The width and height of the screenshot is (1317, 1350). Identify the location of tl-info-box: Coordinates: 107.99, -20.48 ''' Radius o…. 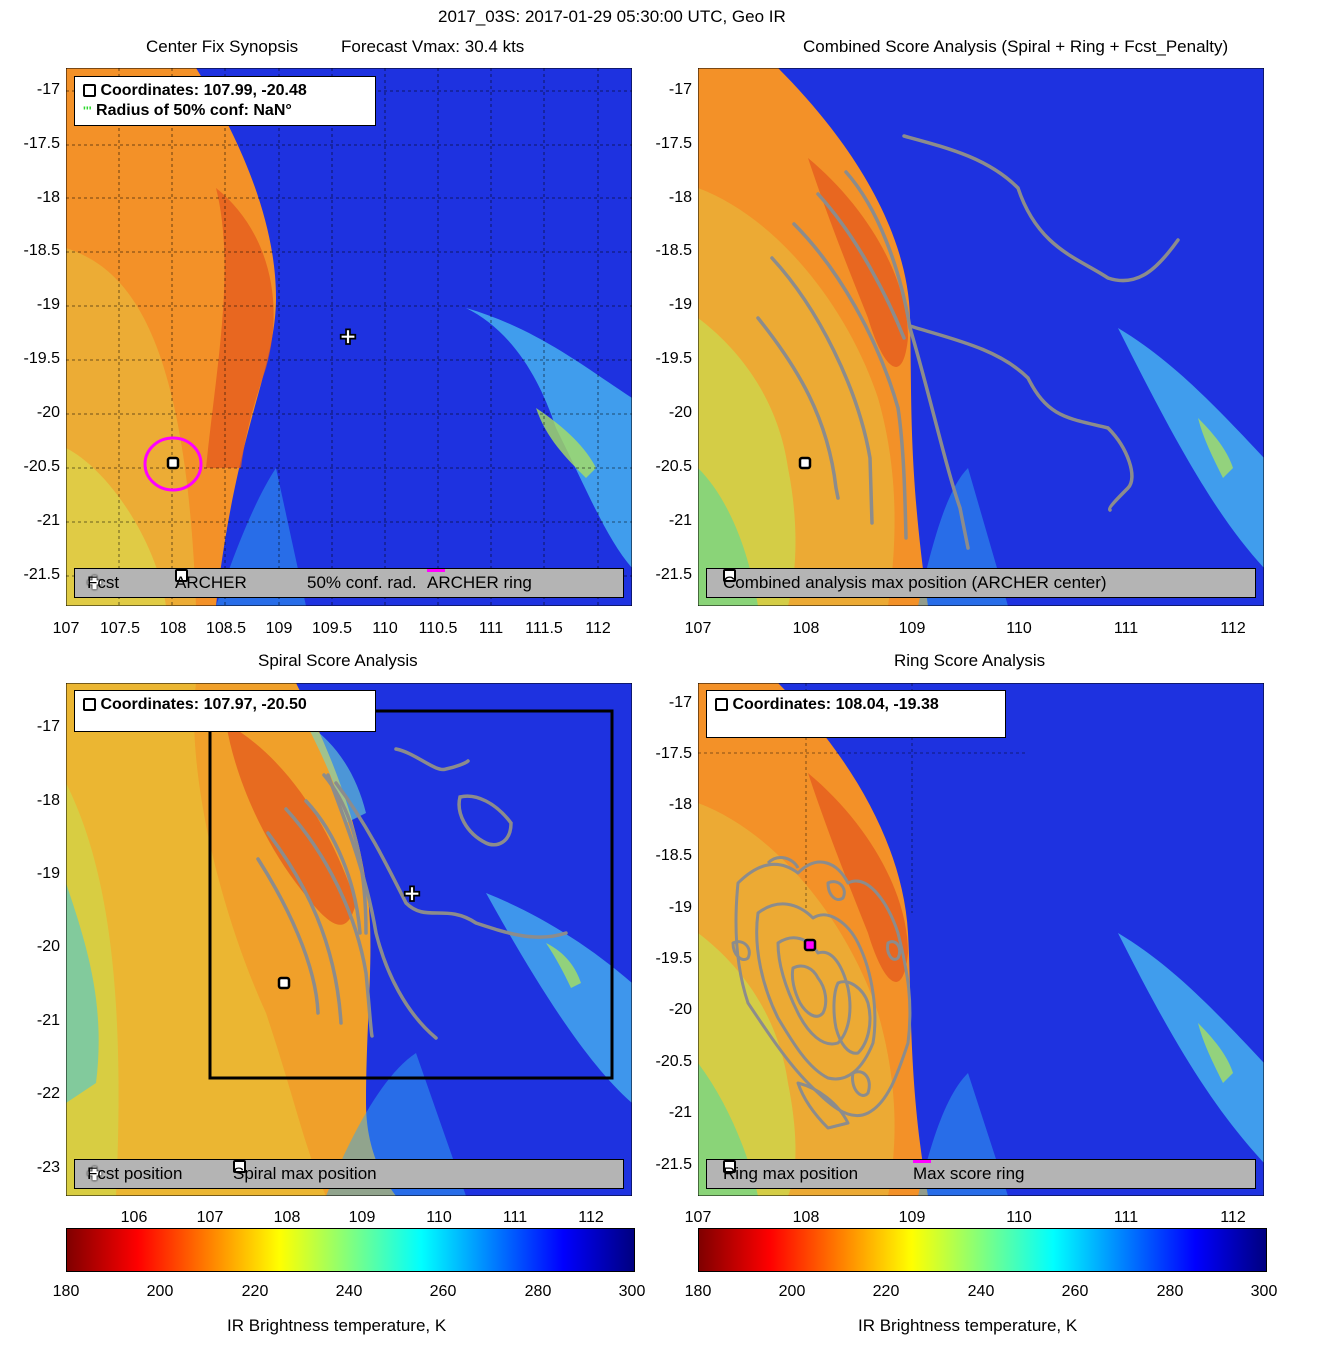
(225, 101).